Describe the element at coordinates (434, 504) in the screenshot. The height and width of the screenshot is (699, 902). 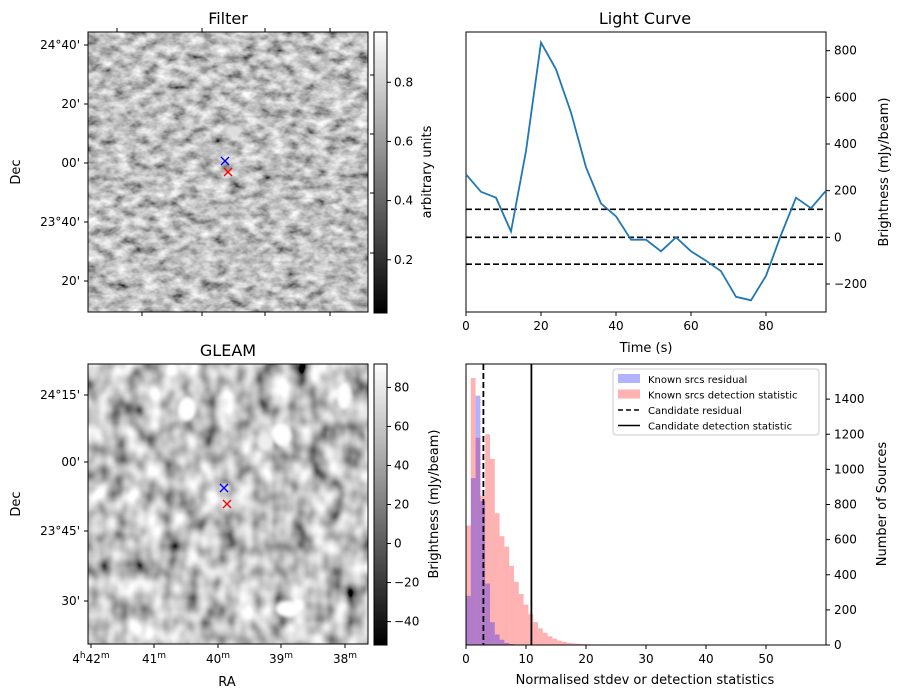
I see `gleam-colorbar-label: Brightness (mJy/beam)` at that location.